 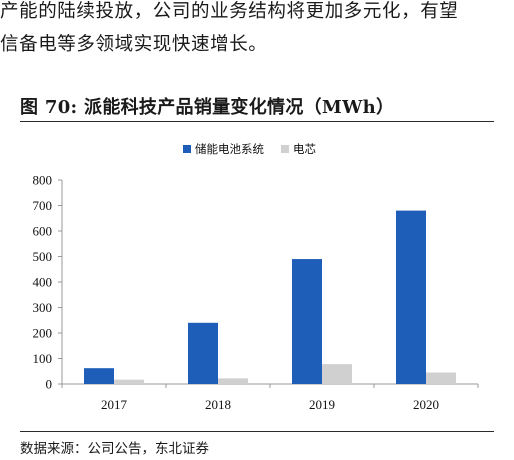 What do you see at coordinates (114, 449) in the screenshot?
I see `source-note: 数据来源：公司公告，东北证券` at bounding box center [114, 449].